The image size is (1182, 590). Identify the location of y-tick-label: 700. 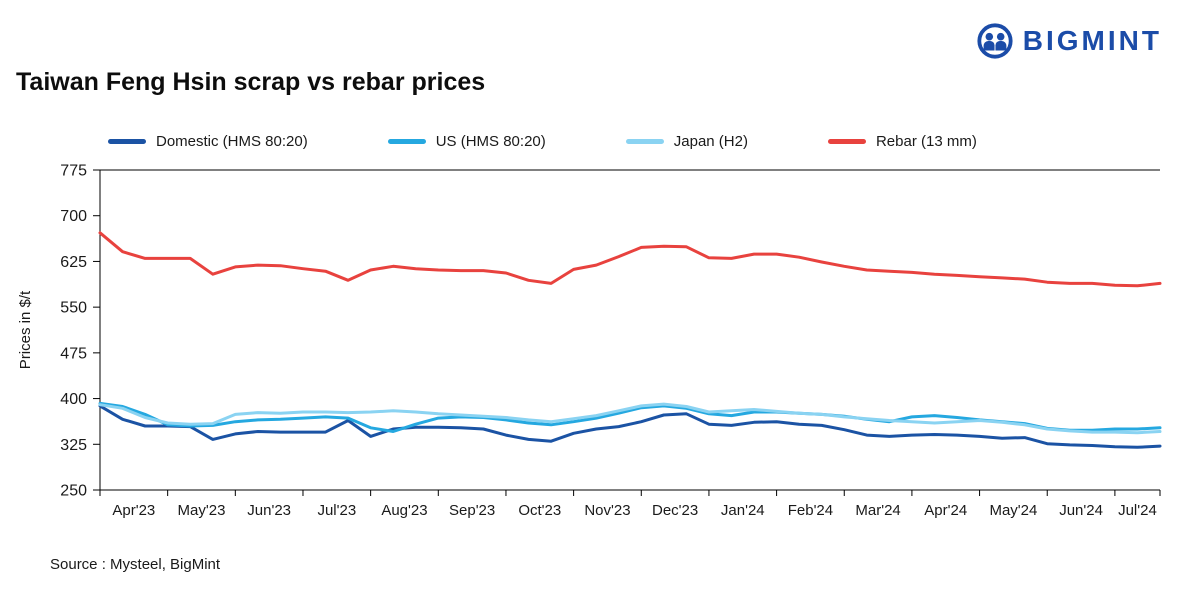
(73, 216).